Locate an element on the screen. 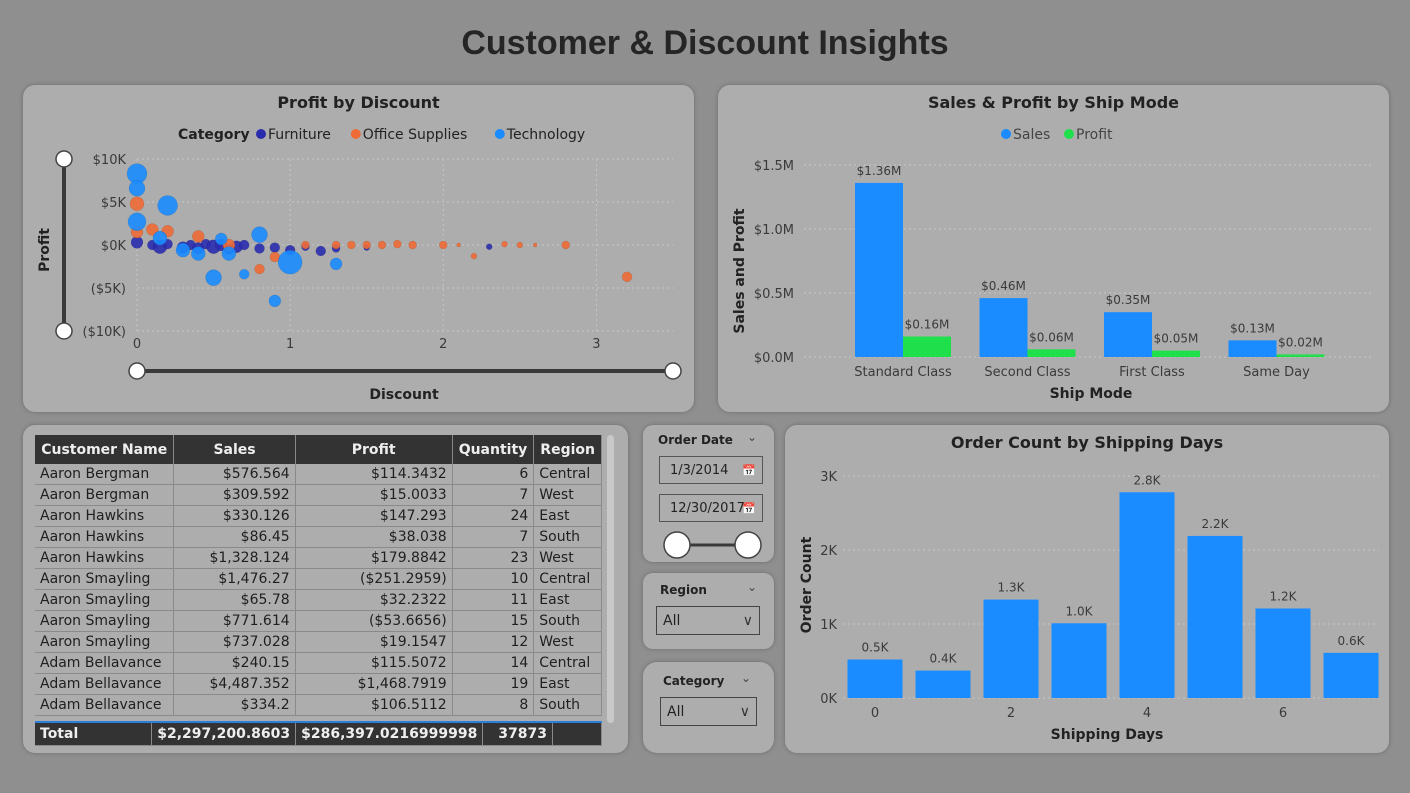  column-header-sales: Sales is located at coordinates (234, 449).